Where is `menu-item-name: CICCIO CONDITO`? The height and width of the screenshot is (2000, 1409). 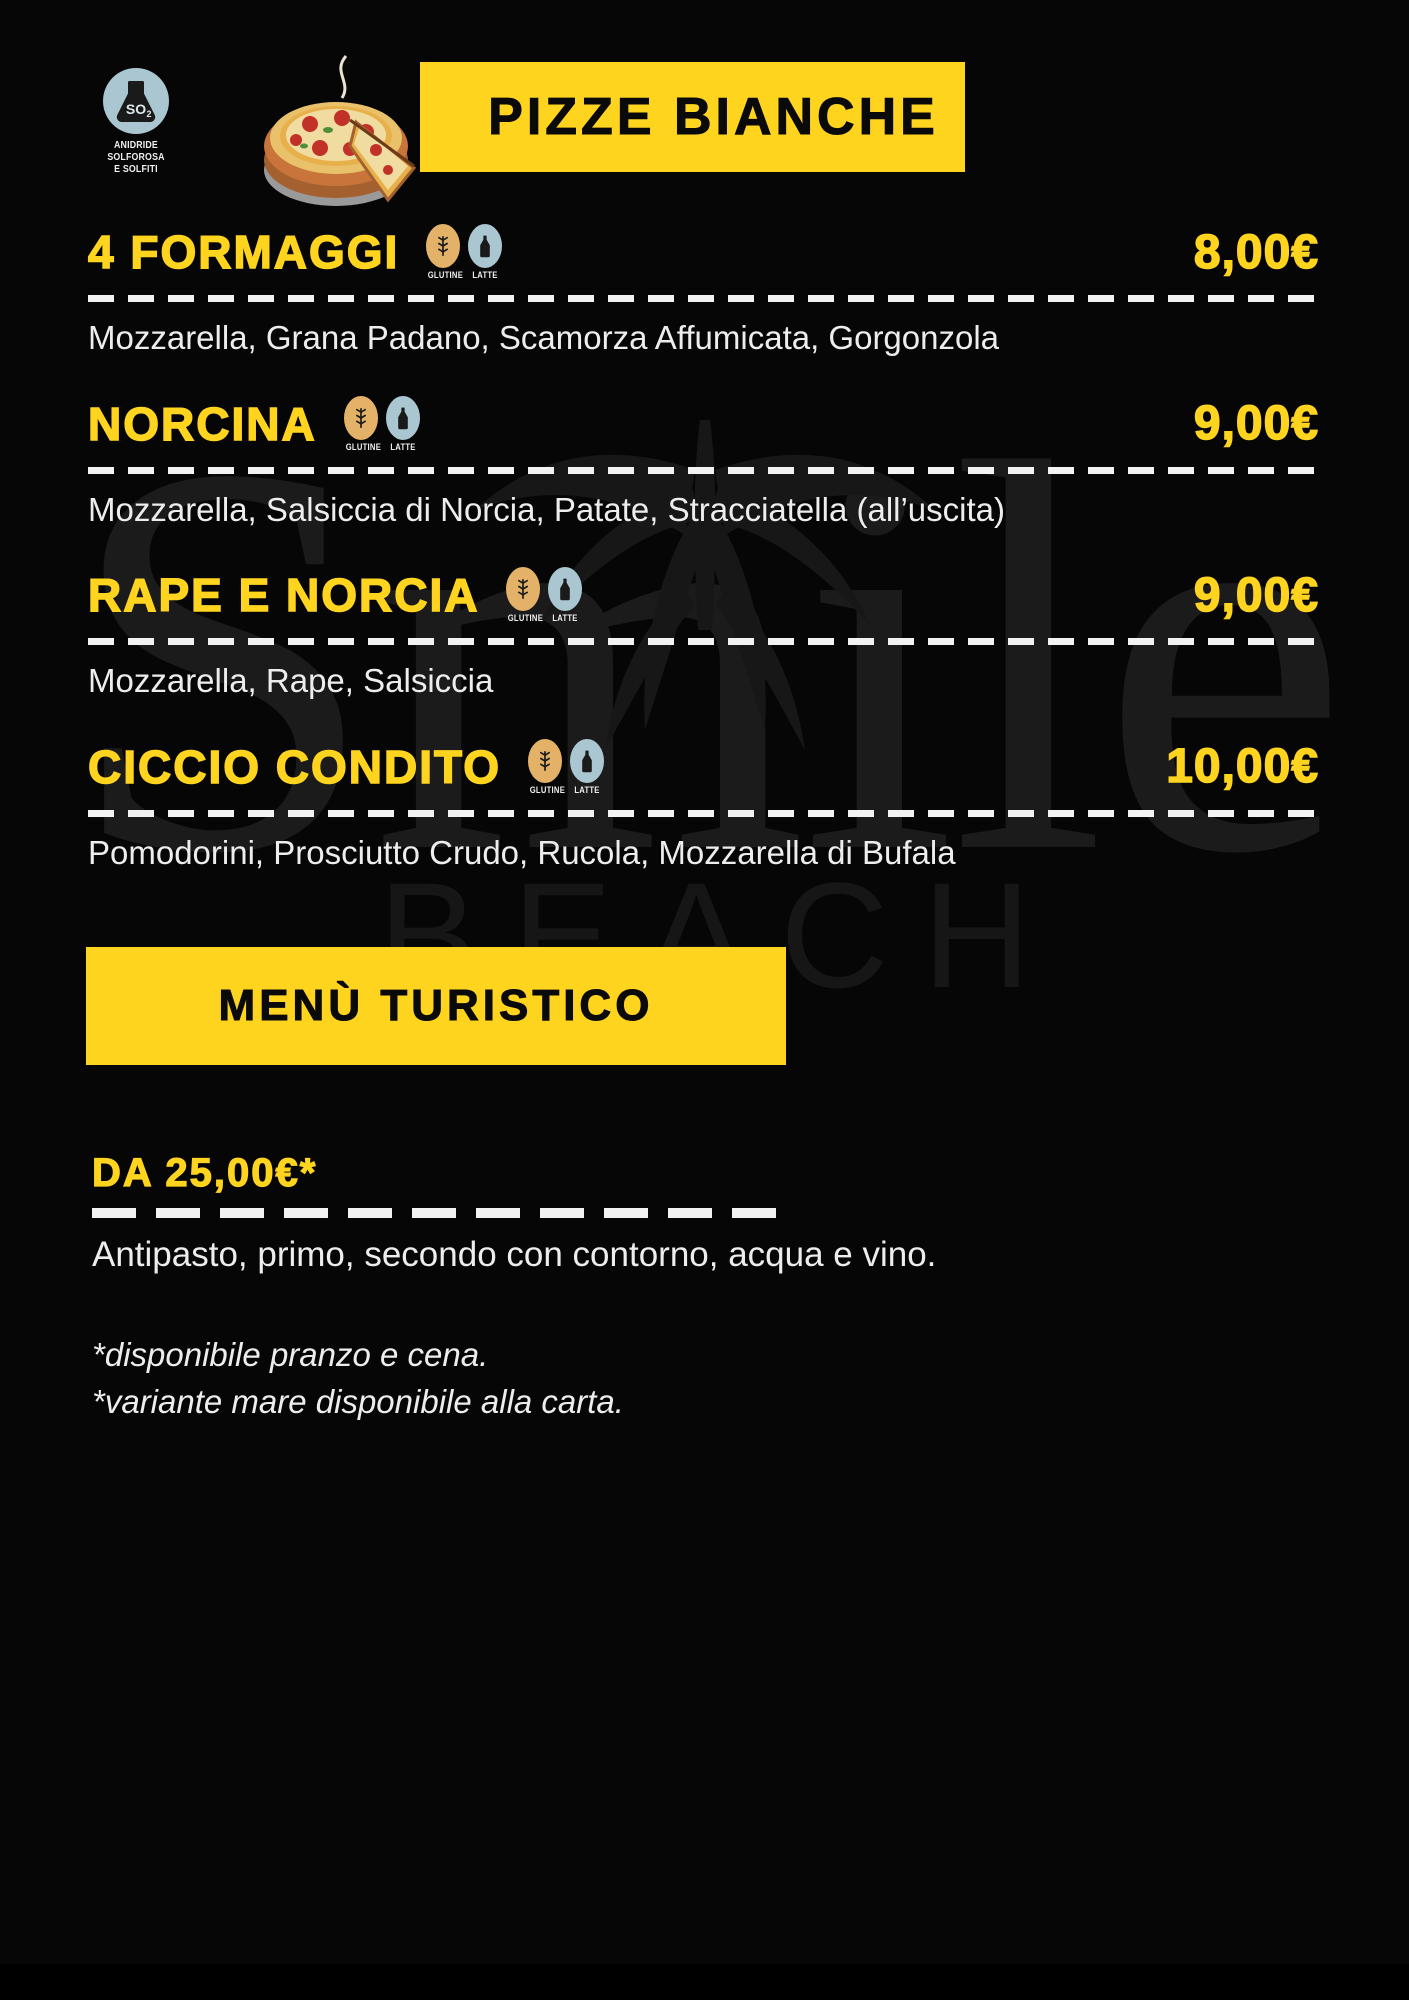 menu-item-name: CICCIO CONDITO is located at coordinates (294, 767).